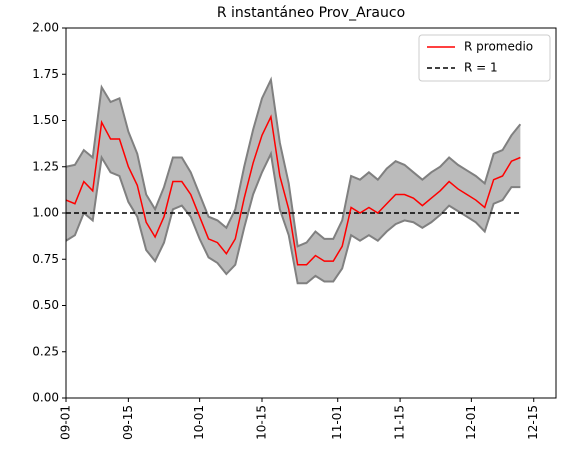  What do you see at coordinates (45, 398) in the screenshot?
I see `y-tick-label: 0.00` at bounding box center [45, 398].